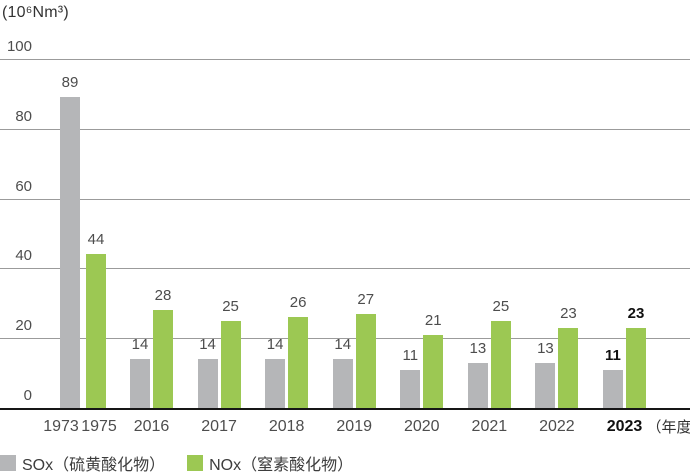  What do you see at coordinates (23, 116) in the screenshot?
I see `y-tick-label-80: 80` at bounding box center [23, 116].